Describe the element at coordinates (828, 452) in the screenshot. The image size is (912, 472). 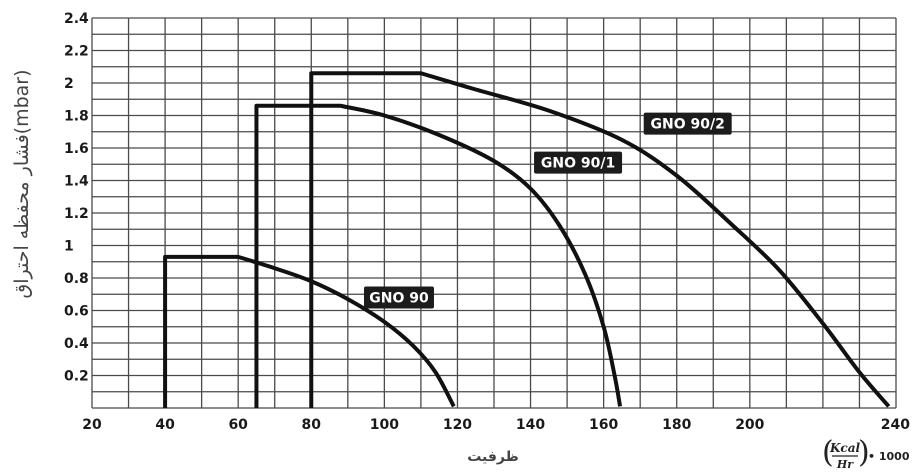
I see `x-unit-paren-left: (` at that location.